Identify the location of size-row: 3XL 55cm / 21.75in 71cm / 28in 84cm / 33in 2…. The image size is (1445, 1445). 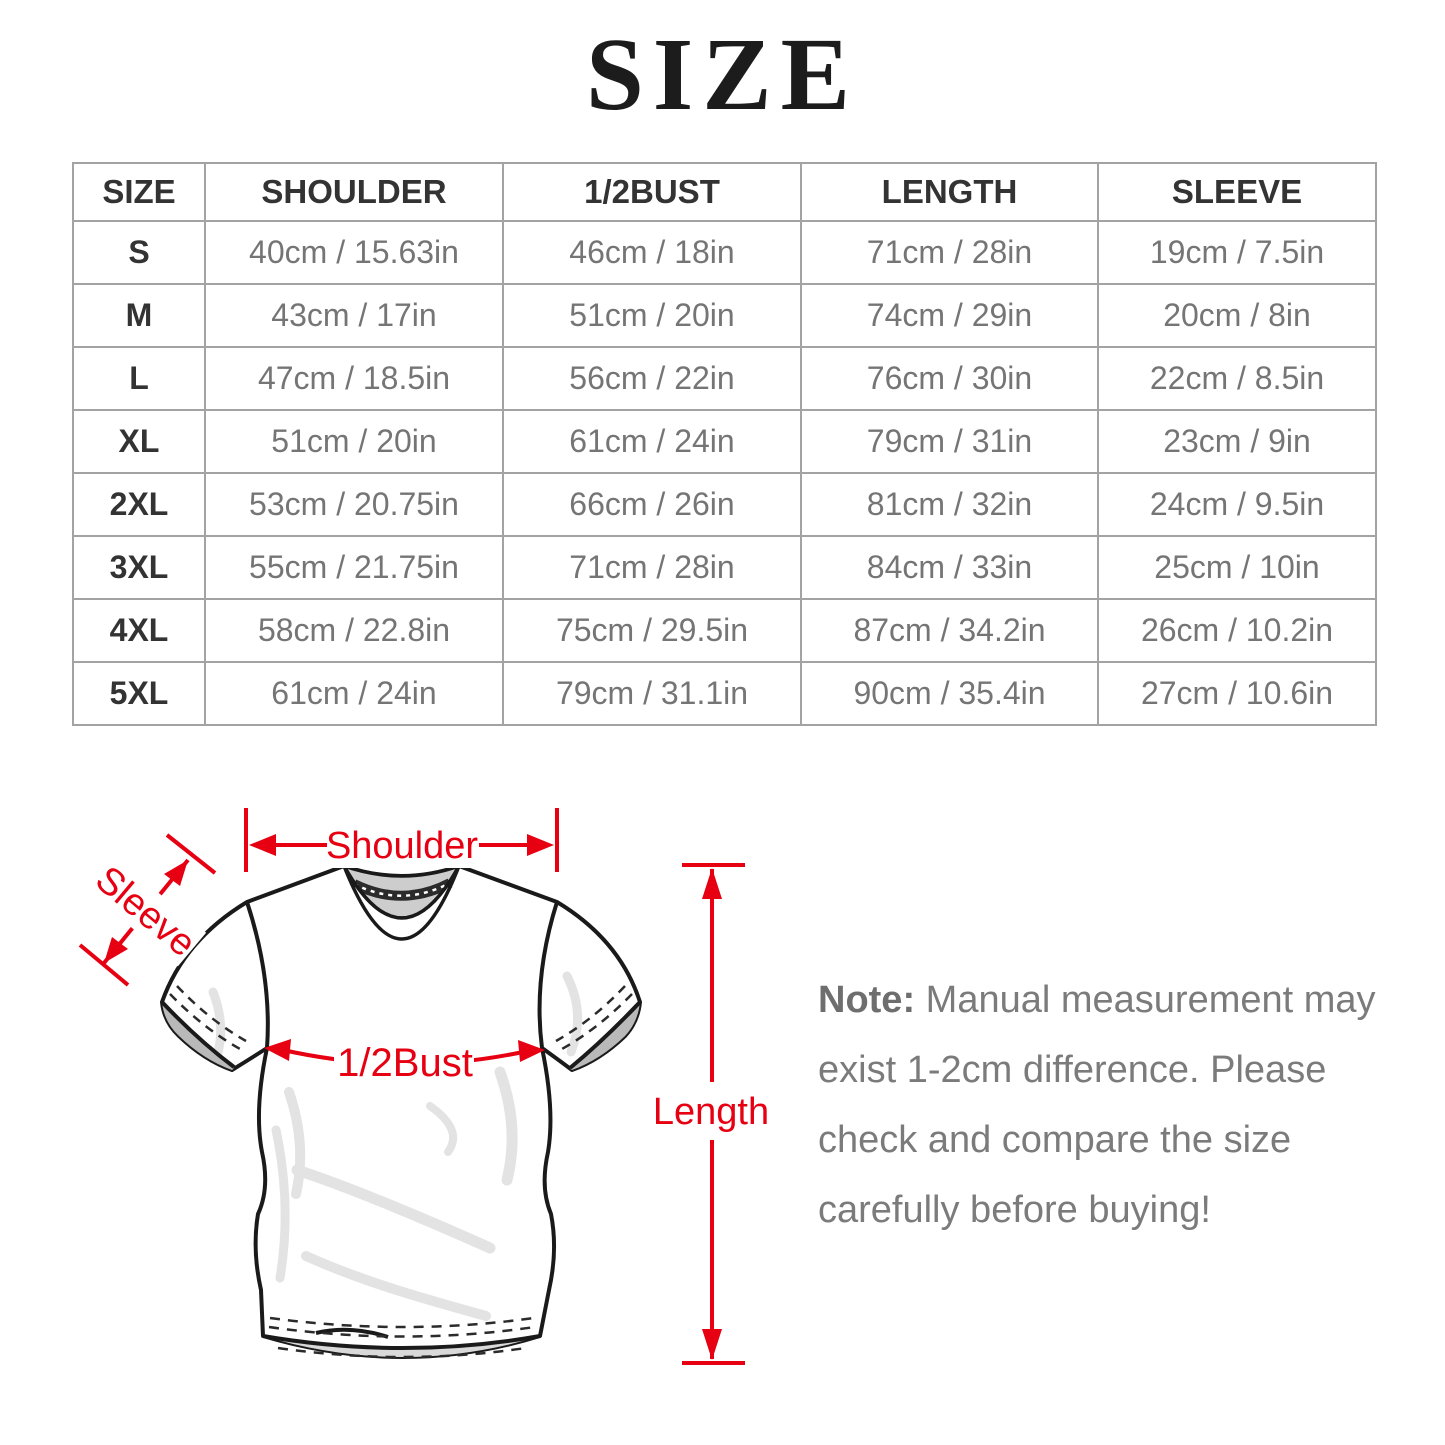
(724, 567).